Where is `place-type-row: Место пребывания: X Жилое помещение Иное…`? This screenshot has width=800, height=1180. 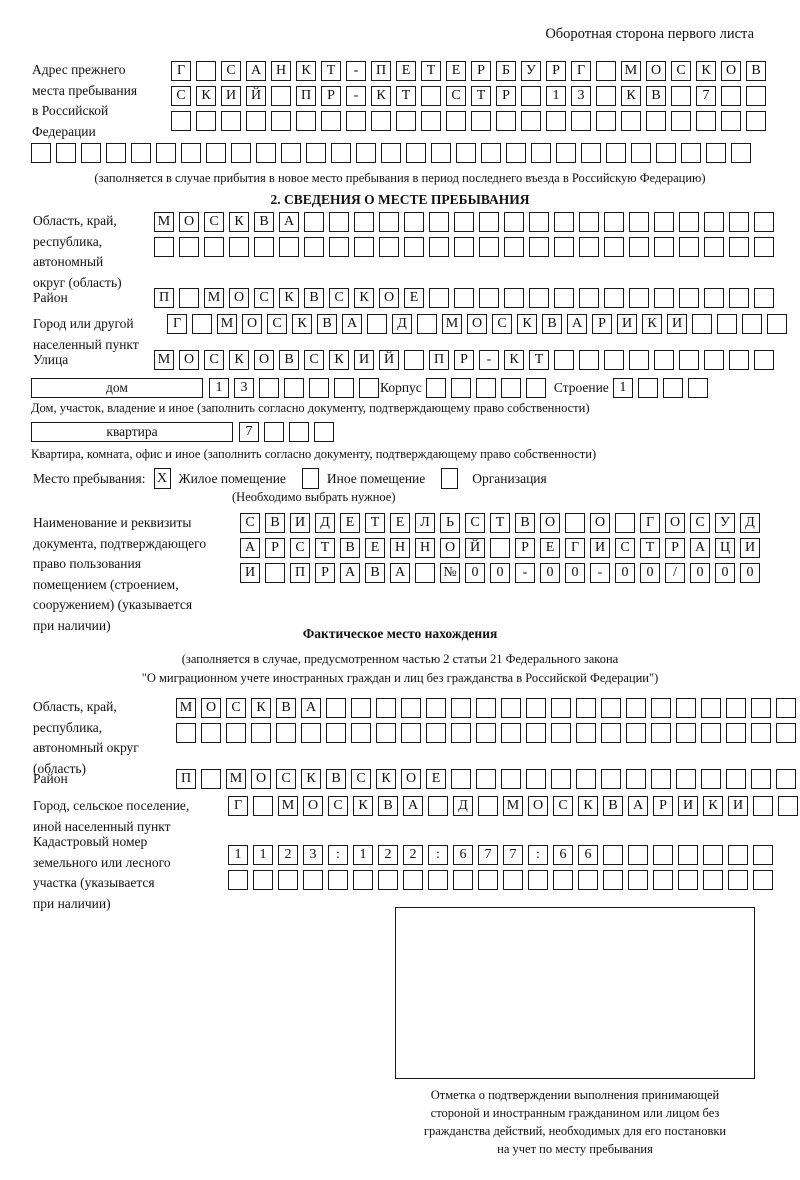 place-type-row: Место пребывания: X Жилое помещение Иное… is located at coordinates (290, 478).